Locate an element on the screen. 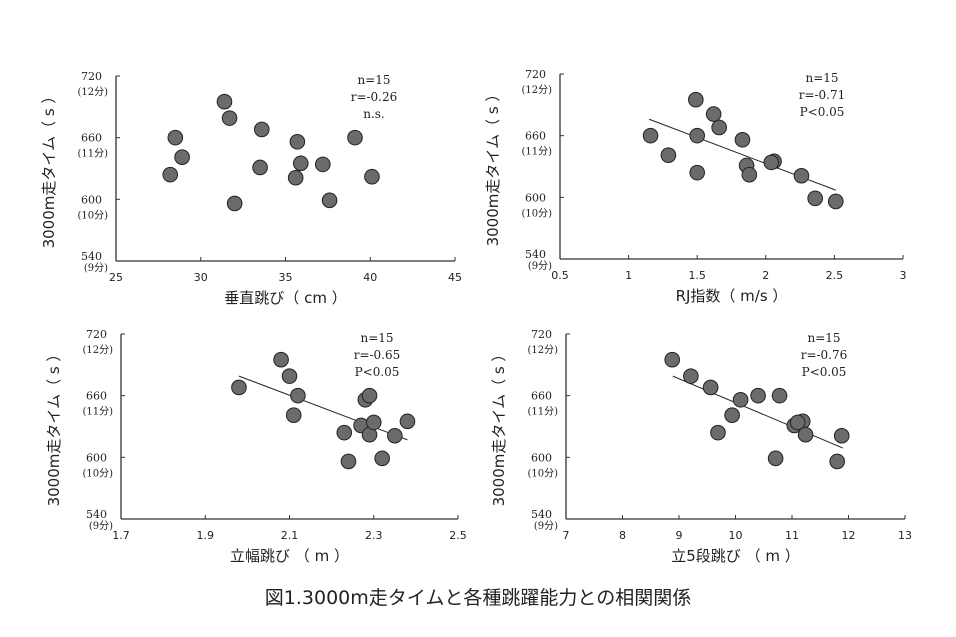  stat-label: r=-0.65 is located at coordinates (377, 355).